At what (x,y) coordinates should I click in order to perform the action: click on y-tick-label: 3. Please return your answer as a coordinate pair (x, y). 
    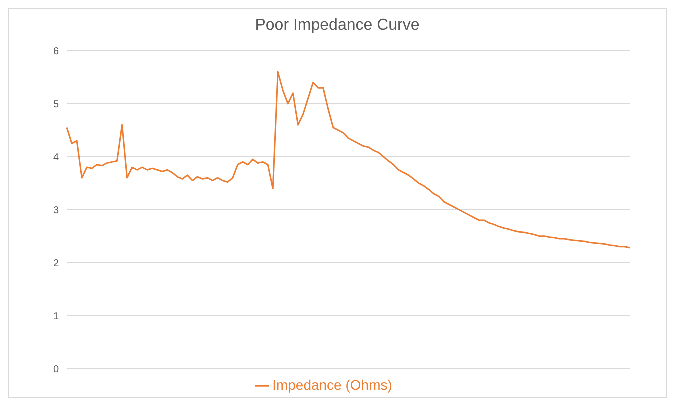
    Looking at the image, I should click on (56, 210).